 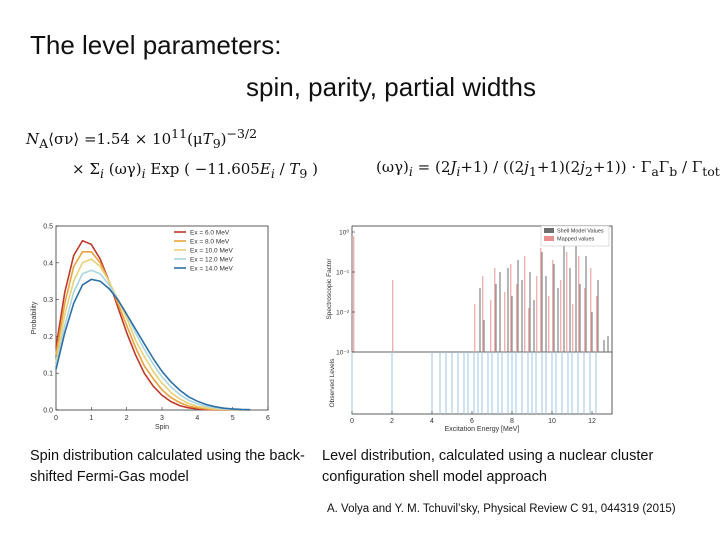 What do you see at coordinates (195, 170) in the screenshot?
I see `rate-formula-line2: × Σi (ωγ)i Exp ( −11.605Ei / T9 )` at bounding box center [195, 170].